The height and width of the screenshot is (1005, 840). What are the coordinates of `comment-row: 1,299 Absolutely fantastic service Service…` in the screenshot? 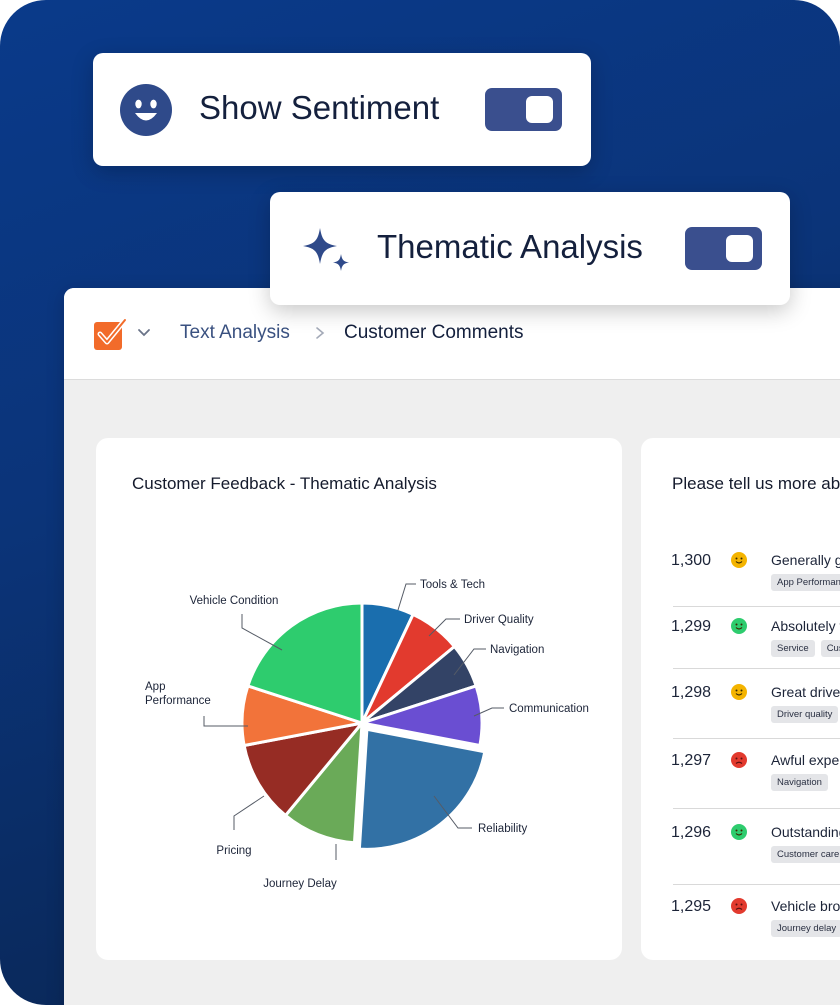 It's located at (740, 647).